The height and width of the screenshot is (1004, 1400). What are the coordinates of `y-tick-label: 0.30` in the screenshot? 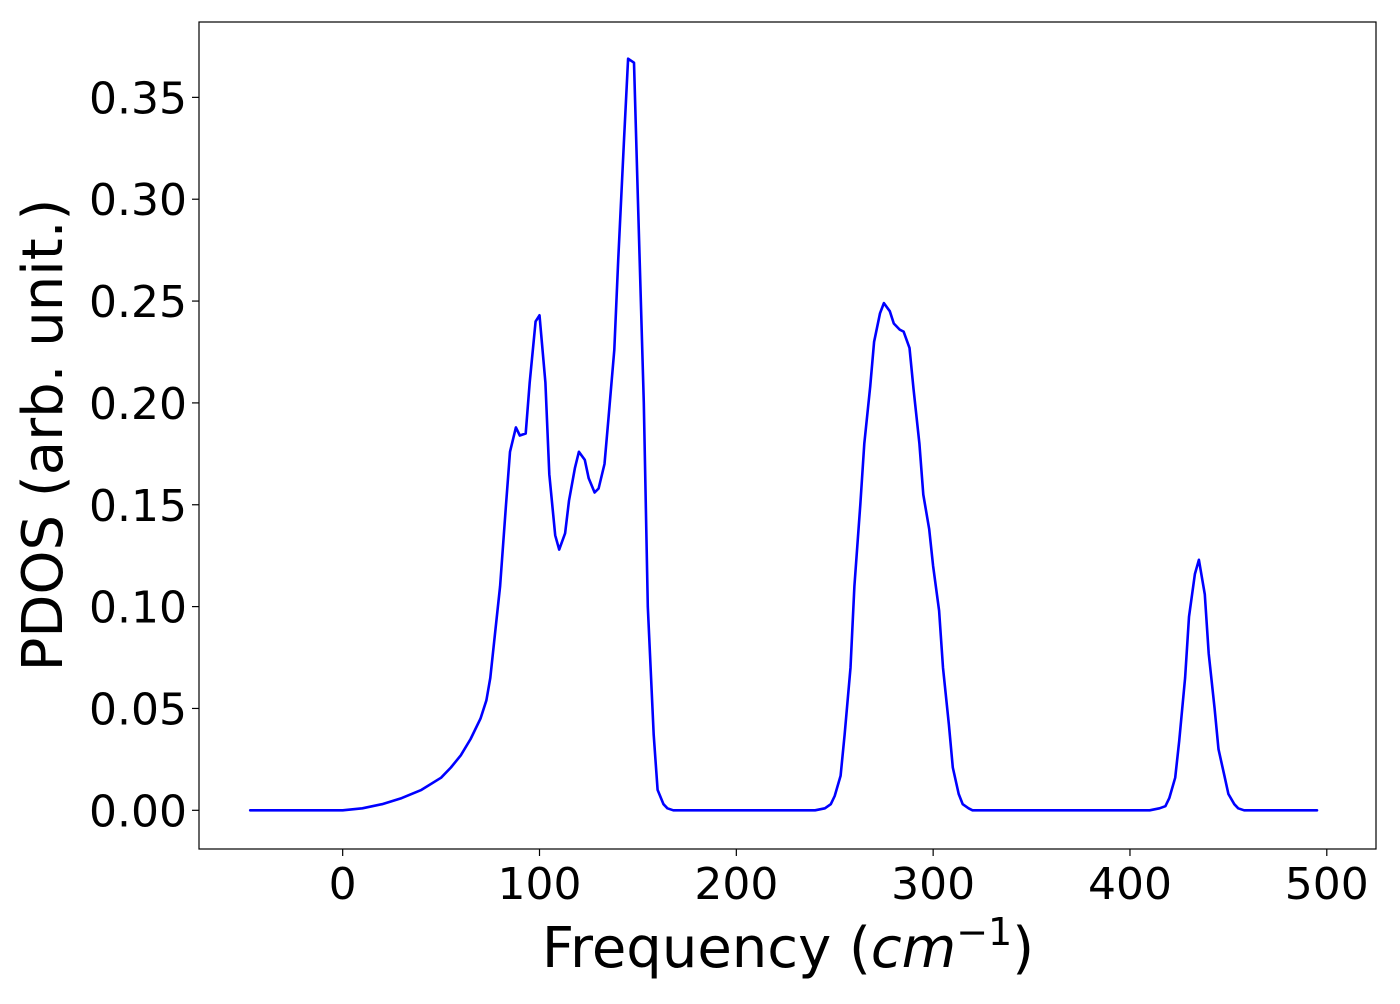 It's located at (138, 200).